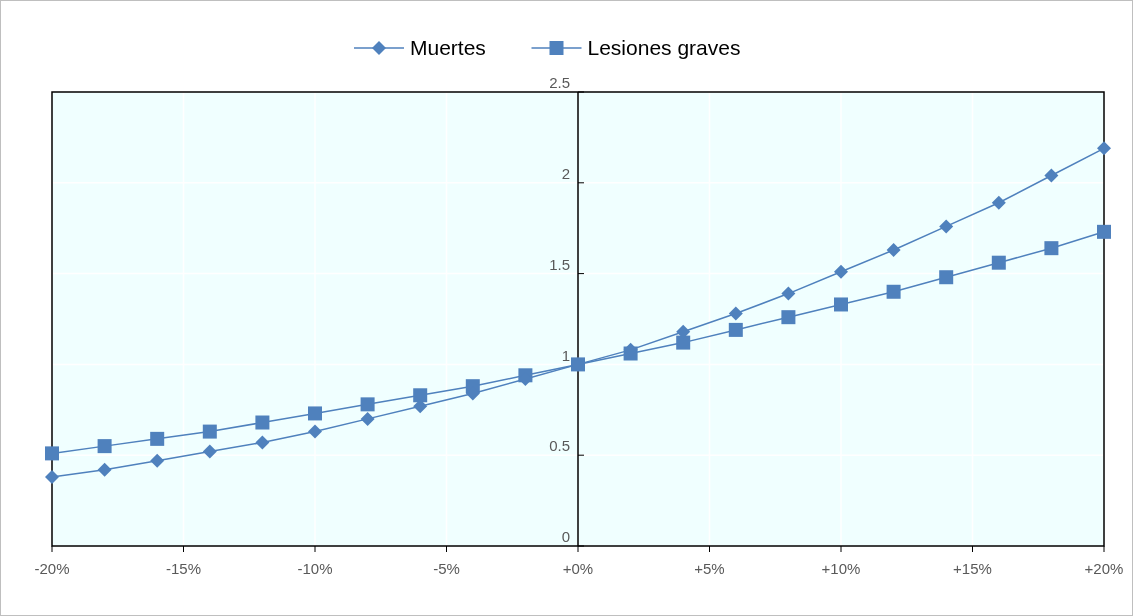 This screenshot has height=616, width=1133. I want to click on y-tick-label: 0, so click(565, 537).